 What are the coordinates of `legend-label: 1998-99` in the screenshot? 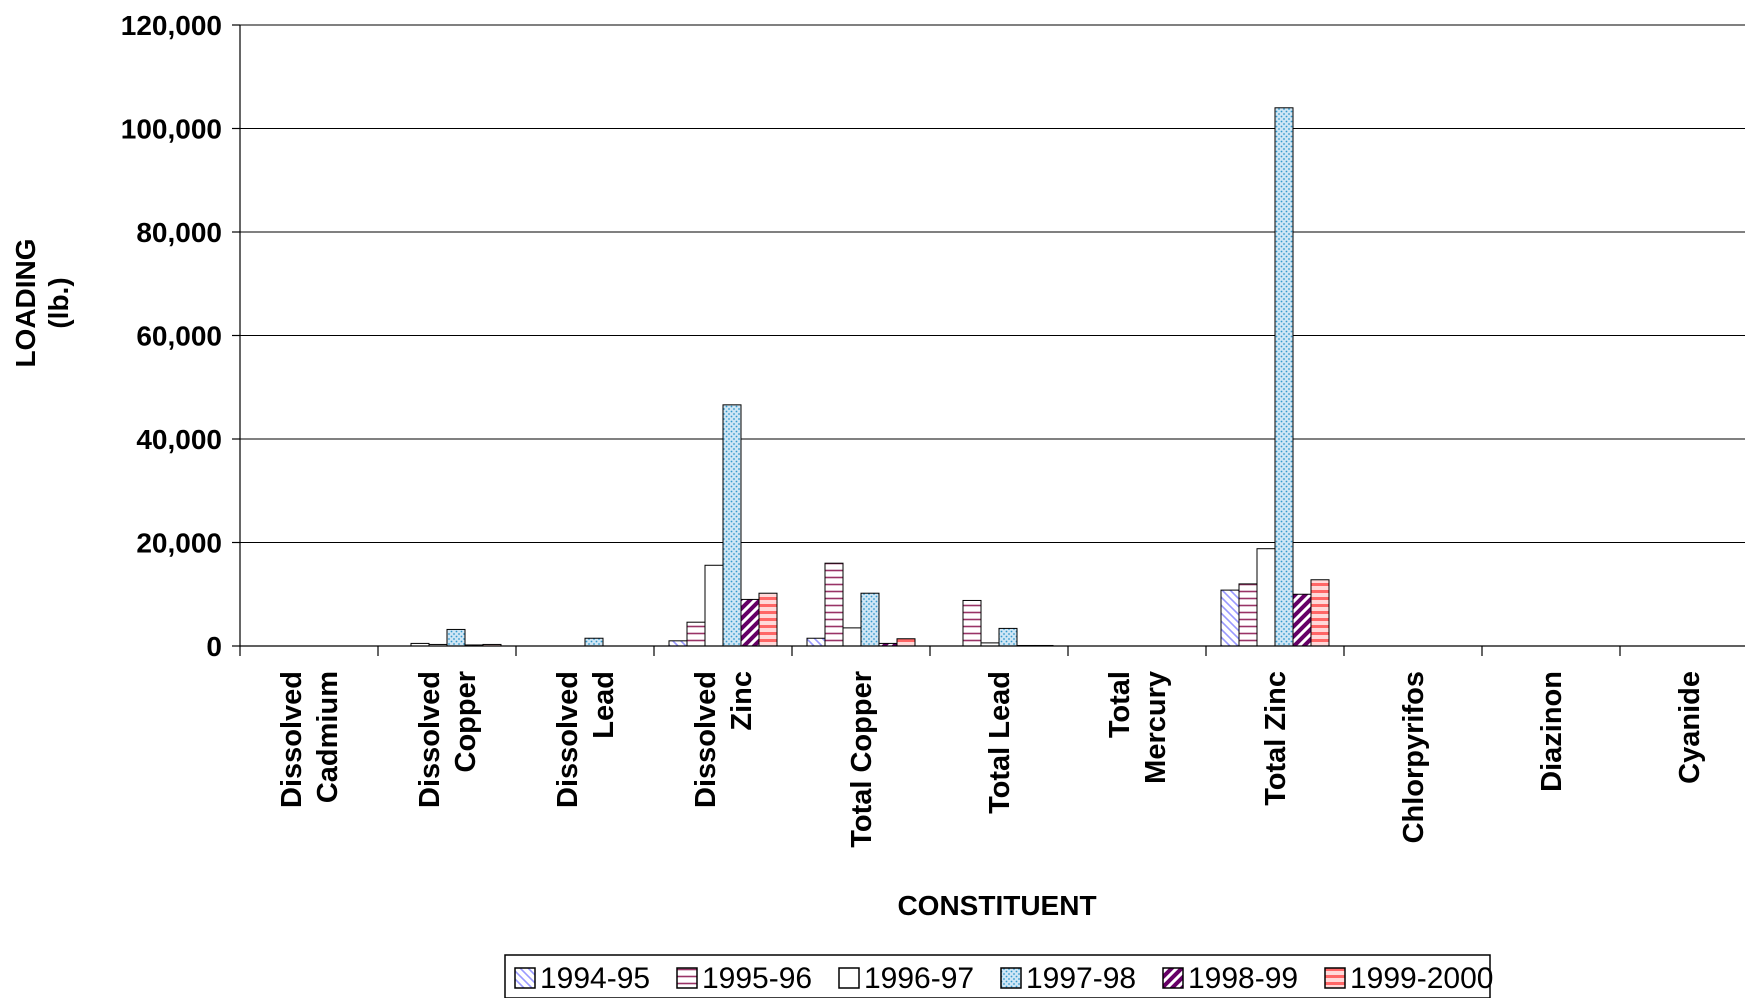 It's located at (1243, 978).